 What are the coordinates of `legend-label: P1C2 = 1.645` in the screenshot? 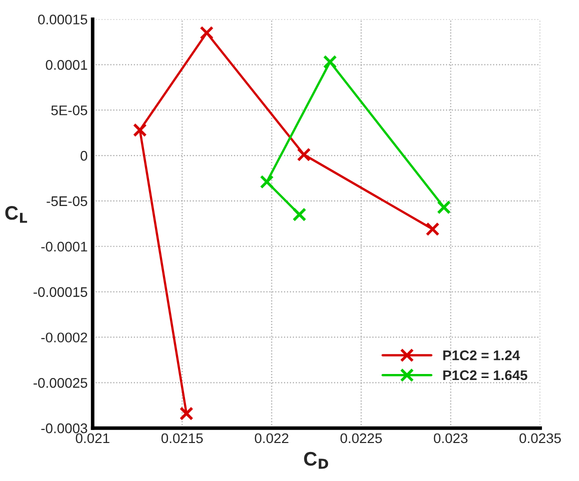 It's located at (485, 375).